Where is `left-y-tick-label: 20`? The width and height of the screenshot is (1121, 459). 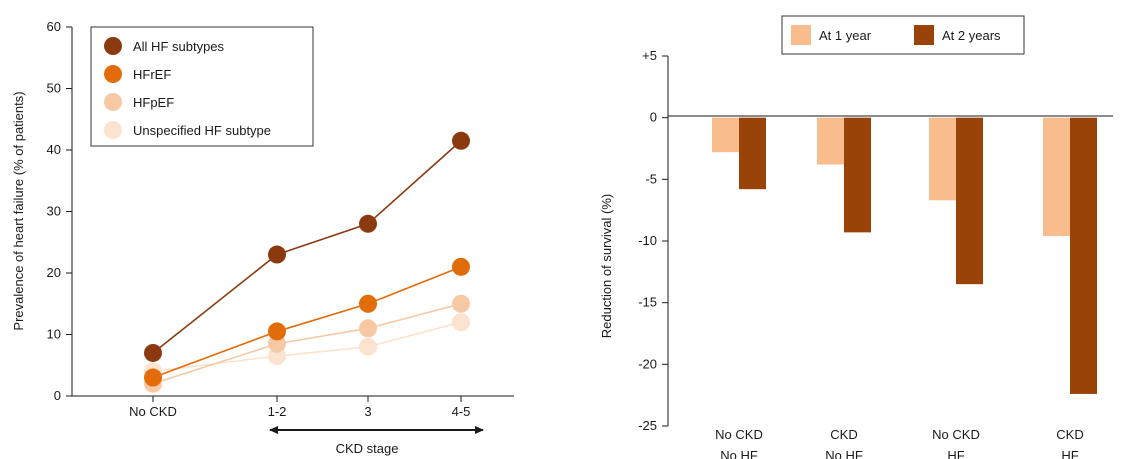
left-y-tick-label: 20 is located at coordinates (54, 272).